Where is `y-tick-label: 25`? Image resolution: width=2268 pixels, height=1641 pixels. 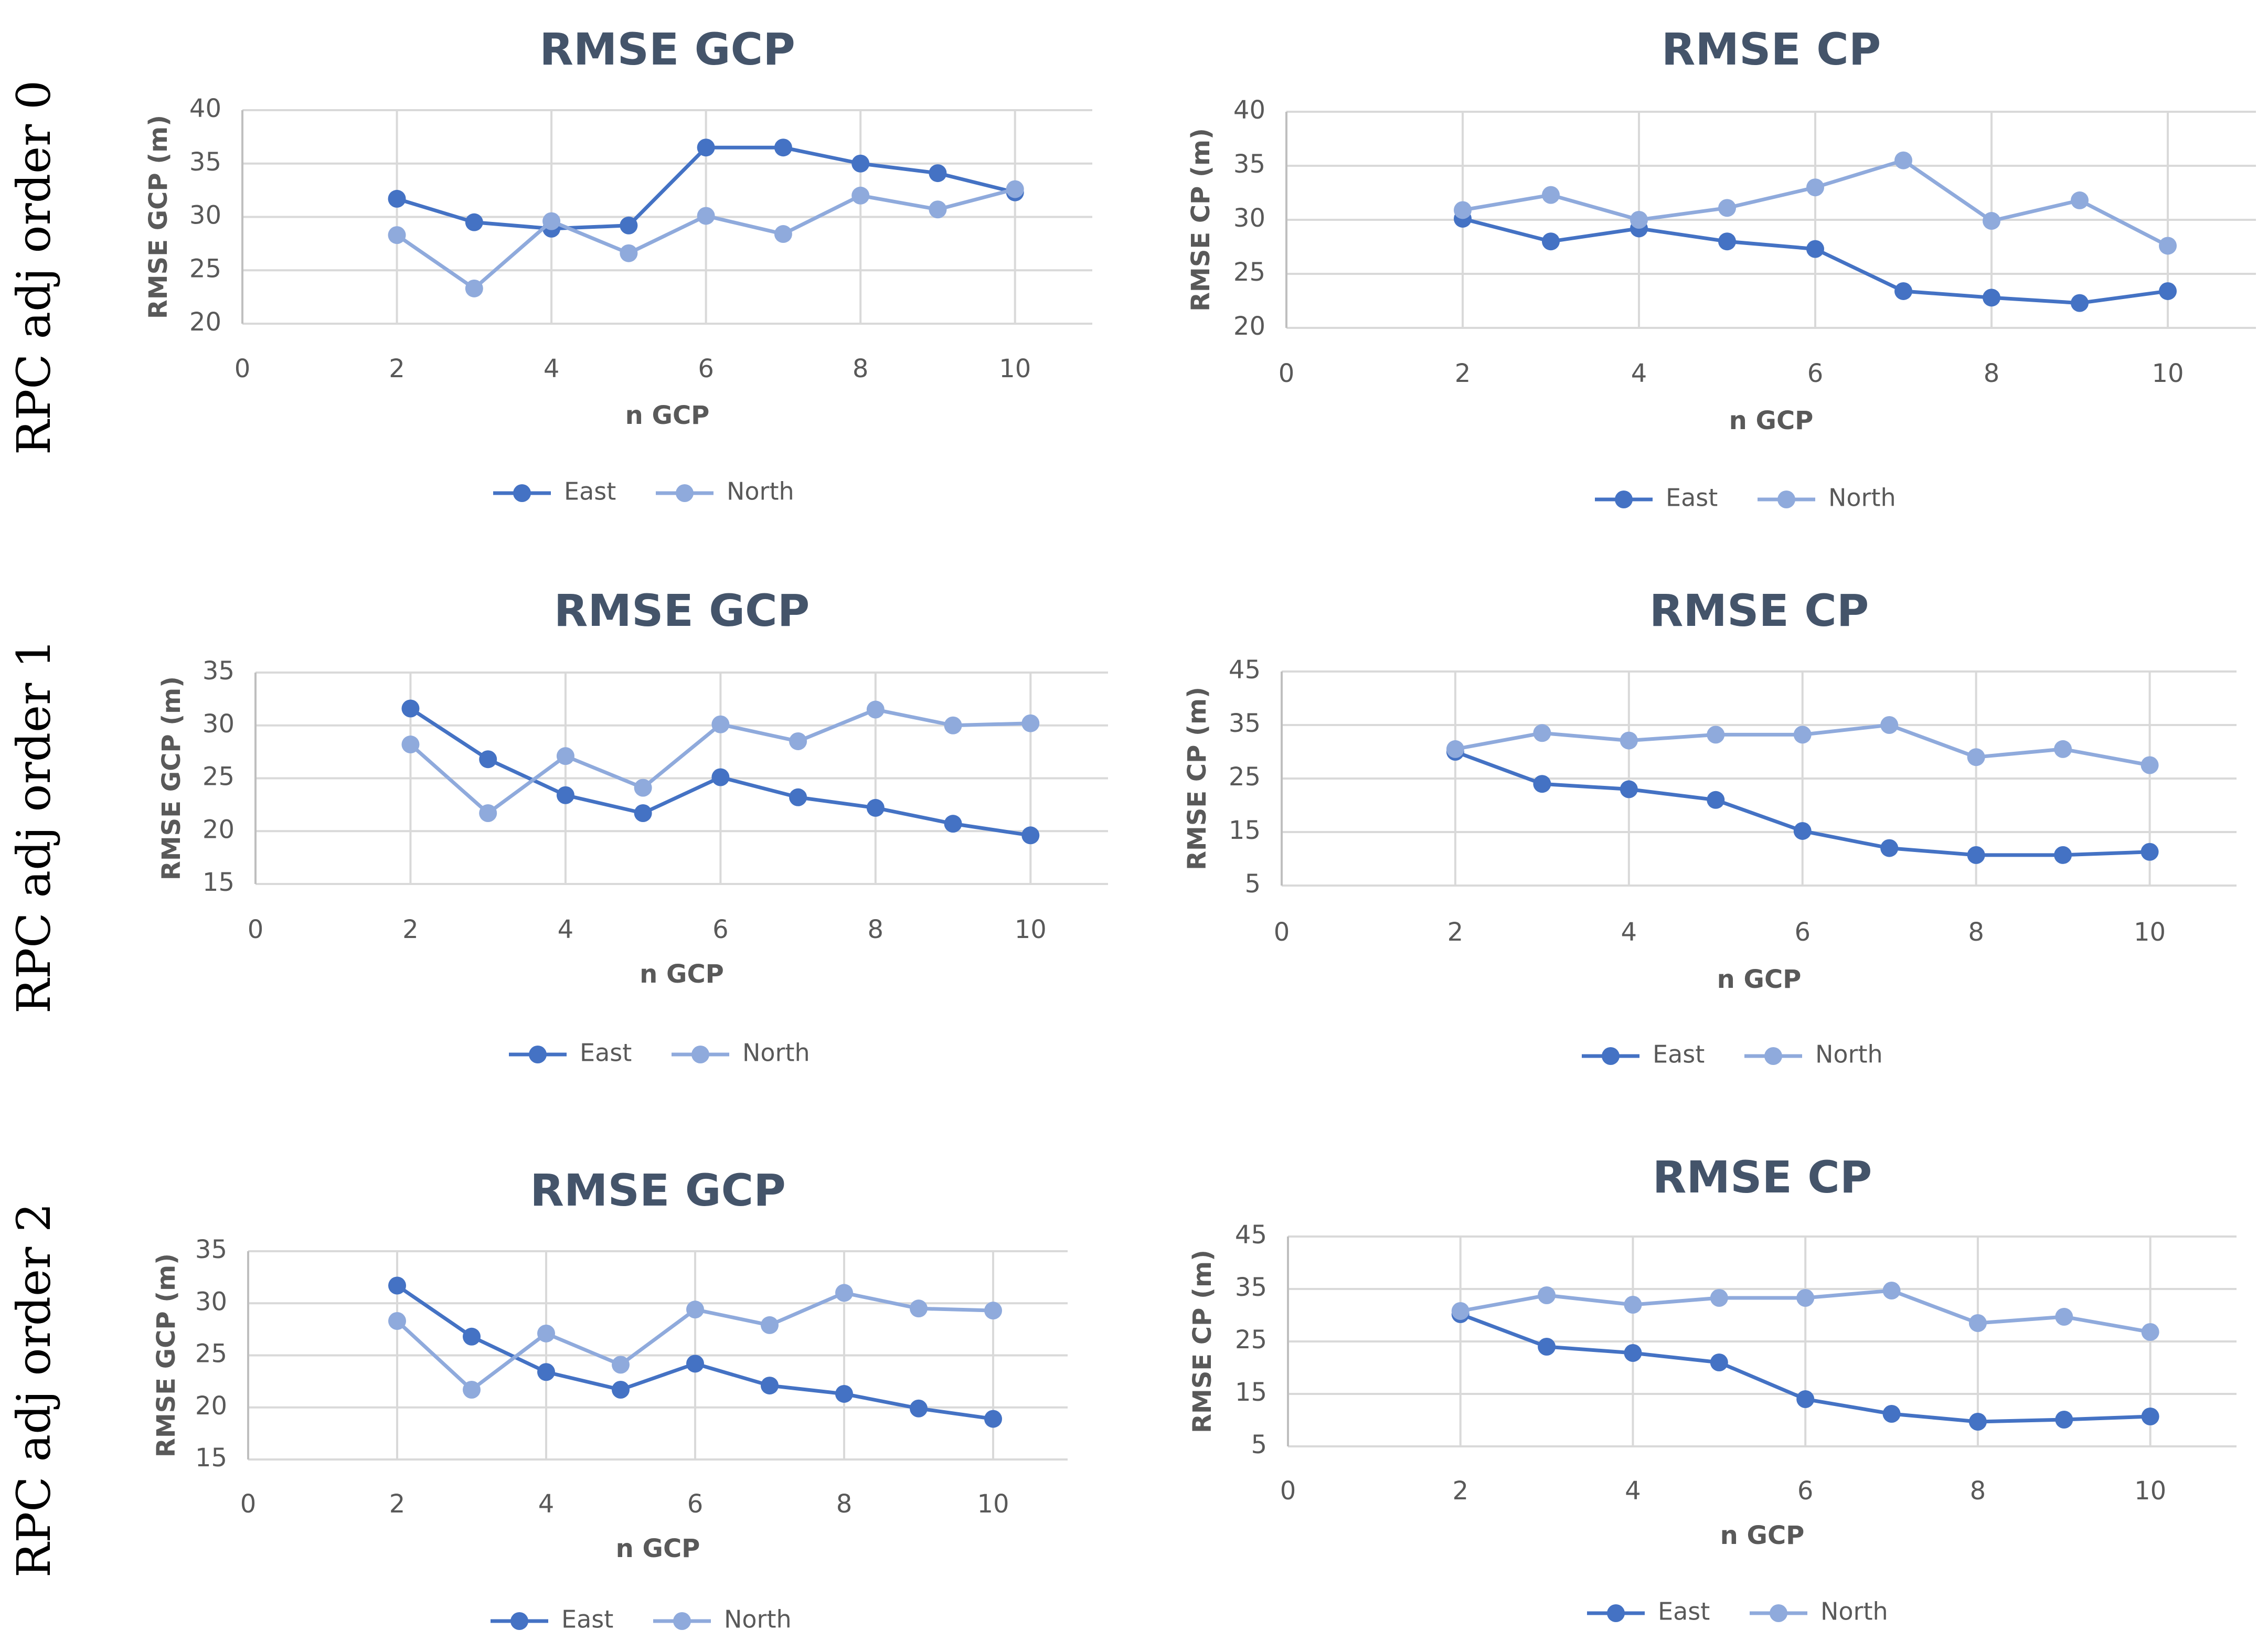 y-tick-label: 25 is located at coordinates (211, 1354).